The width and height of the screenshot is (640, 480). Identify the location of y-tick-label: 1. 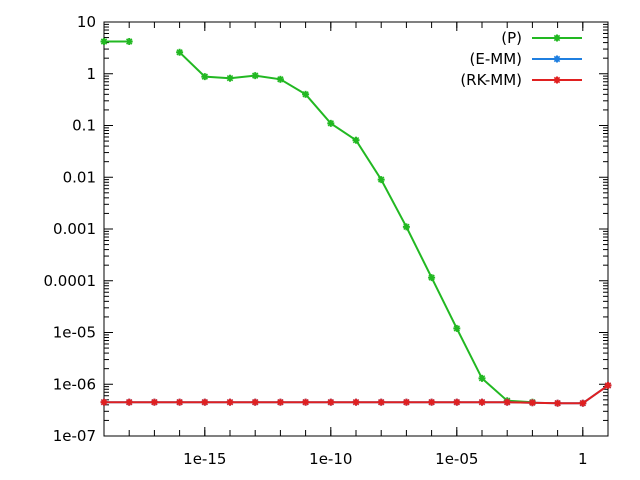
(91, 74).